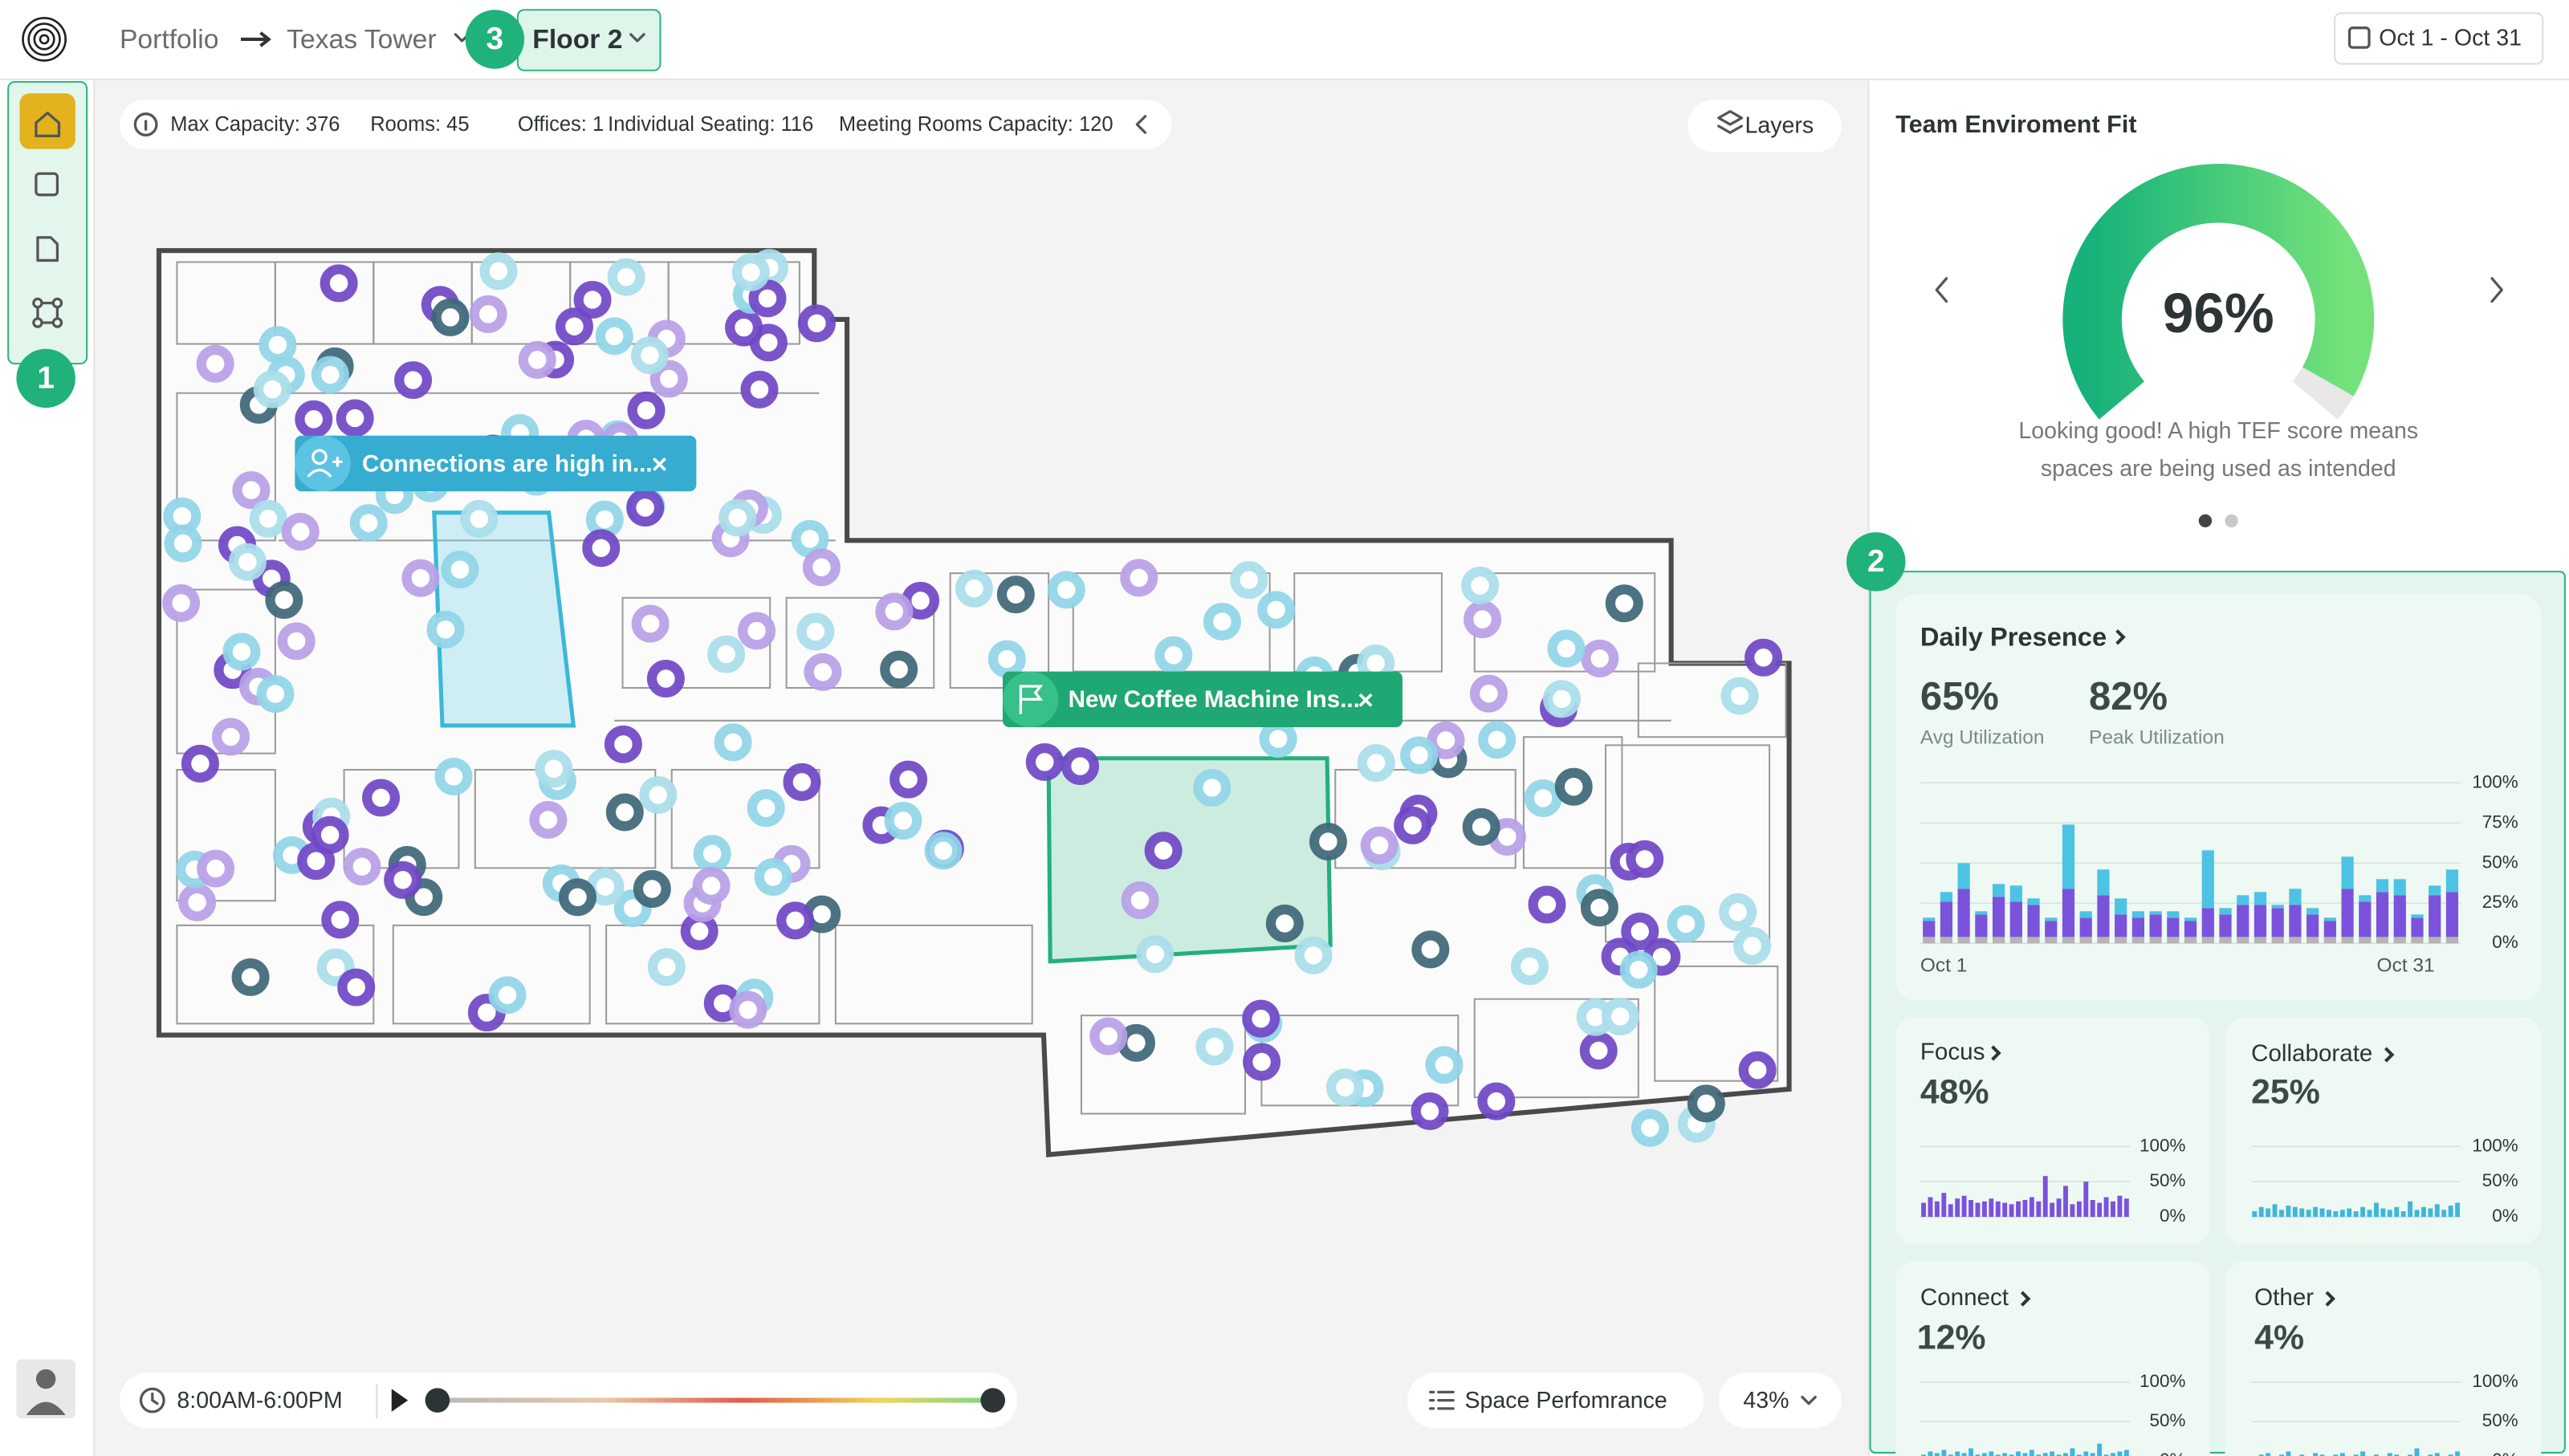 Image resolution: width=2569 pixels, height=1456 pixels. Describe the element at coordinates (155, 1398) in the screenshot. I see `clock-icon` at that location.